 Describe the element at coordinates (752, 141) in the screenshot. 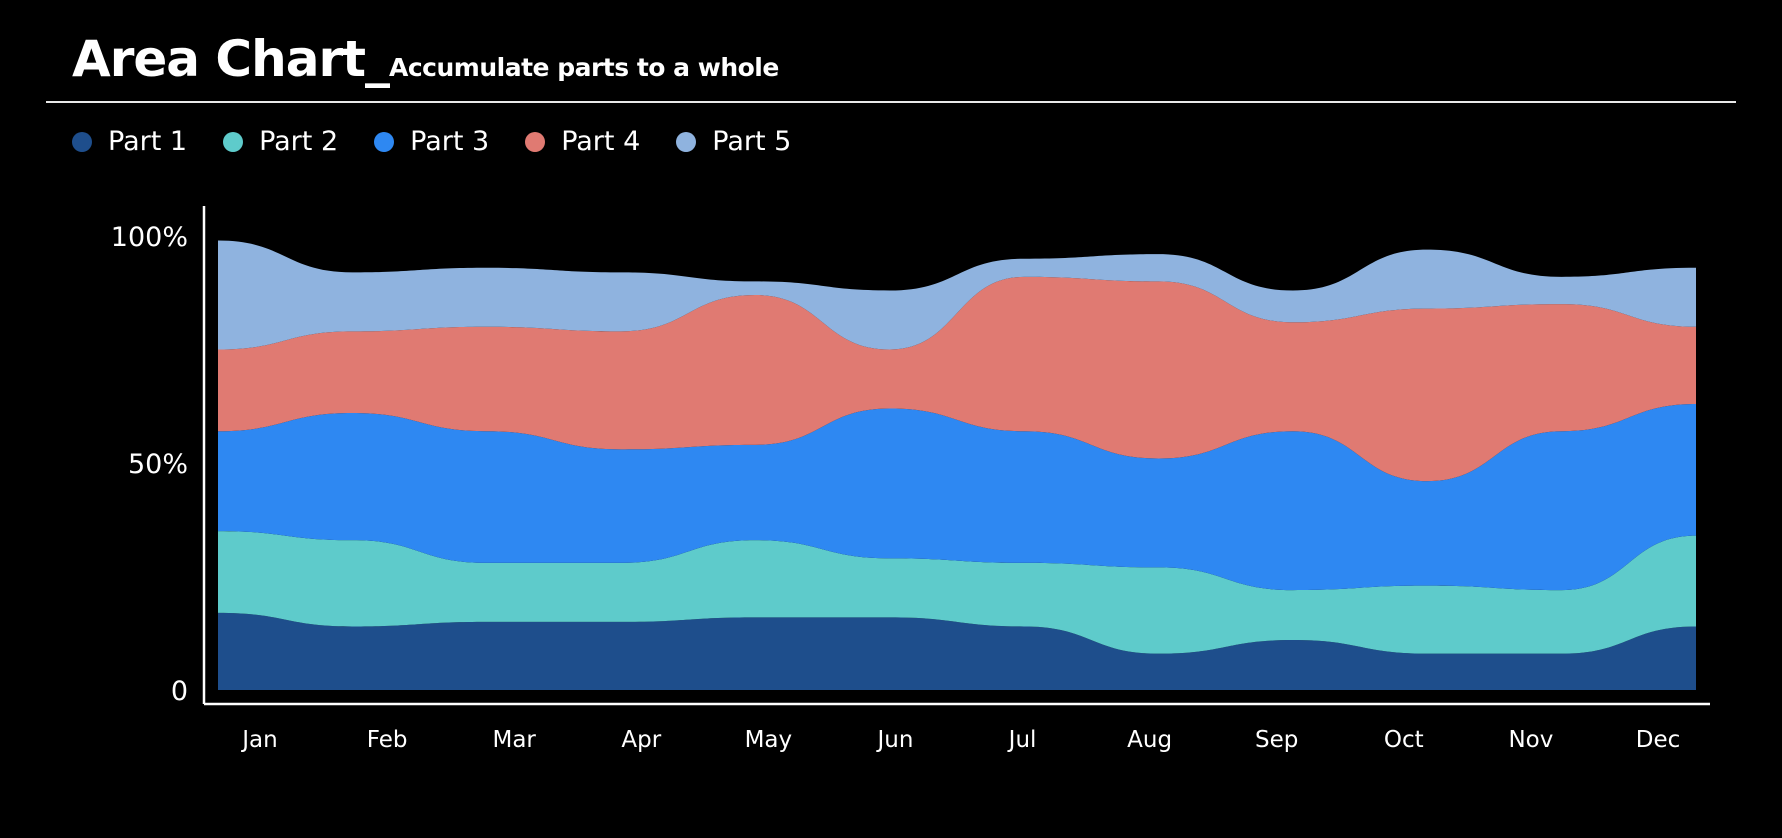

I see `legend-label-part-5: Part 5` at that location.